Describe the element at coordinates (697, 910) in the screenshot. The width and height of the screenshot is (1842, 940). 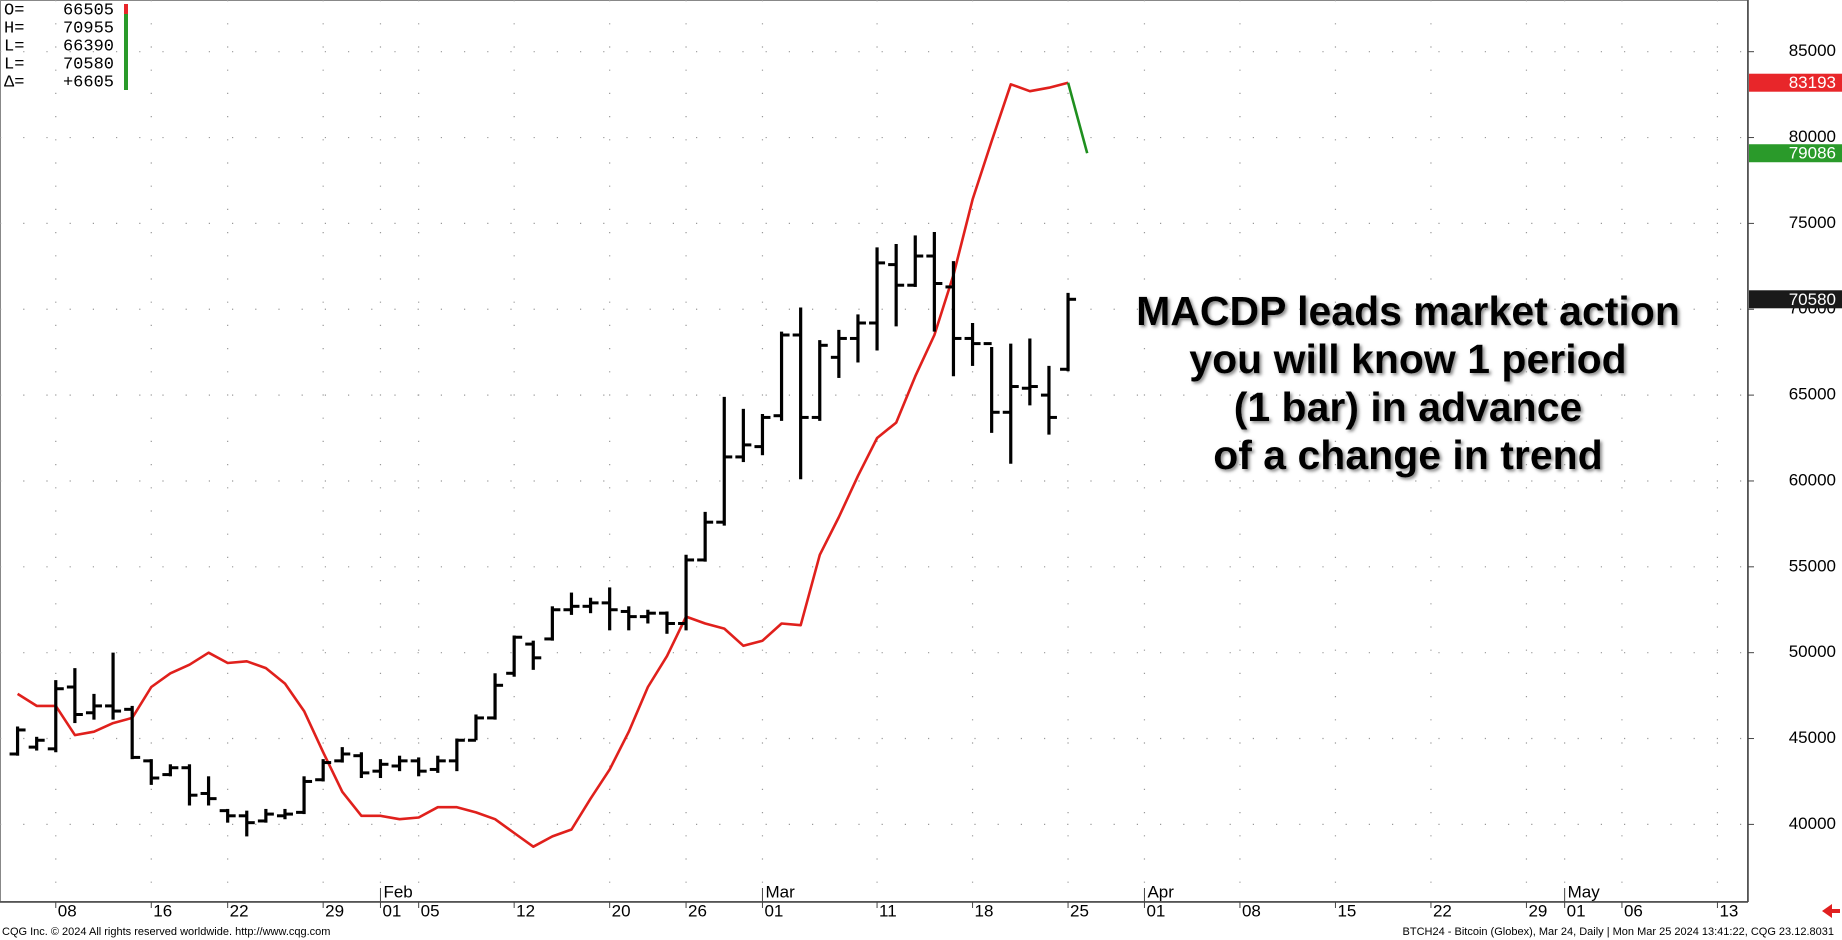
I see `x-tick-label: 26` at that location.